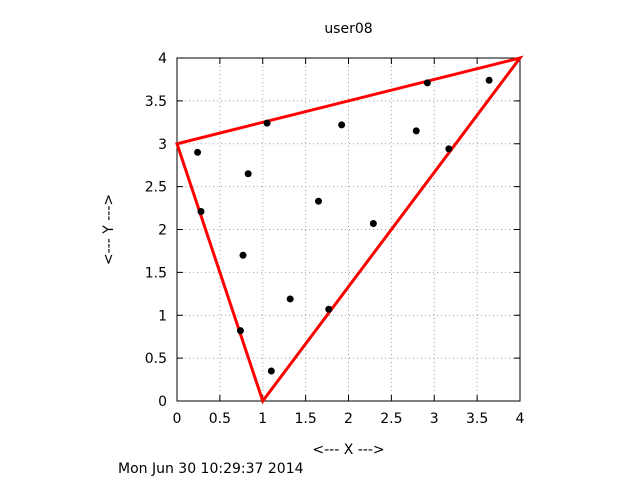 The image size is (640, 480). I want to click on x-tick-label: 1, so click(262, 419).